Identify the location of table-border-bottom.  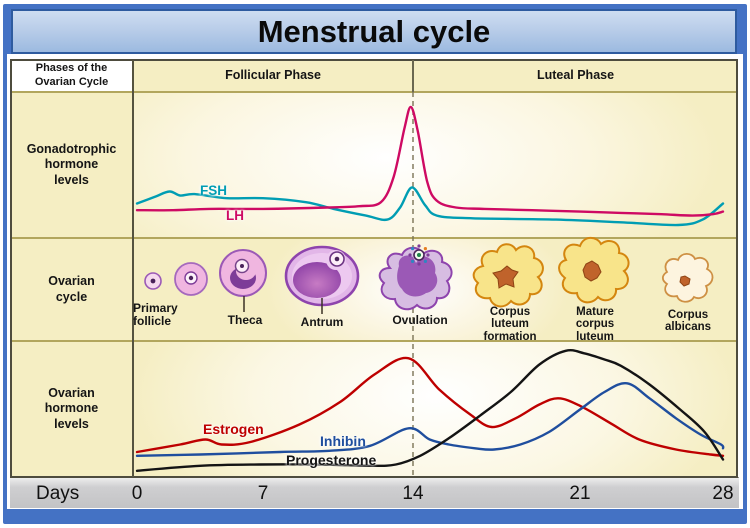
(374, 477).